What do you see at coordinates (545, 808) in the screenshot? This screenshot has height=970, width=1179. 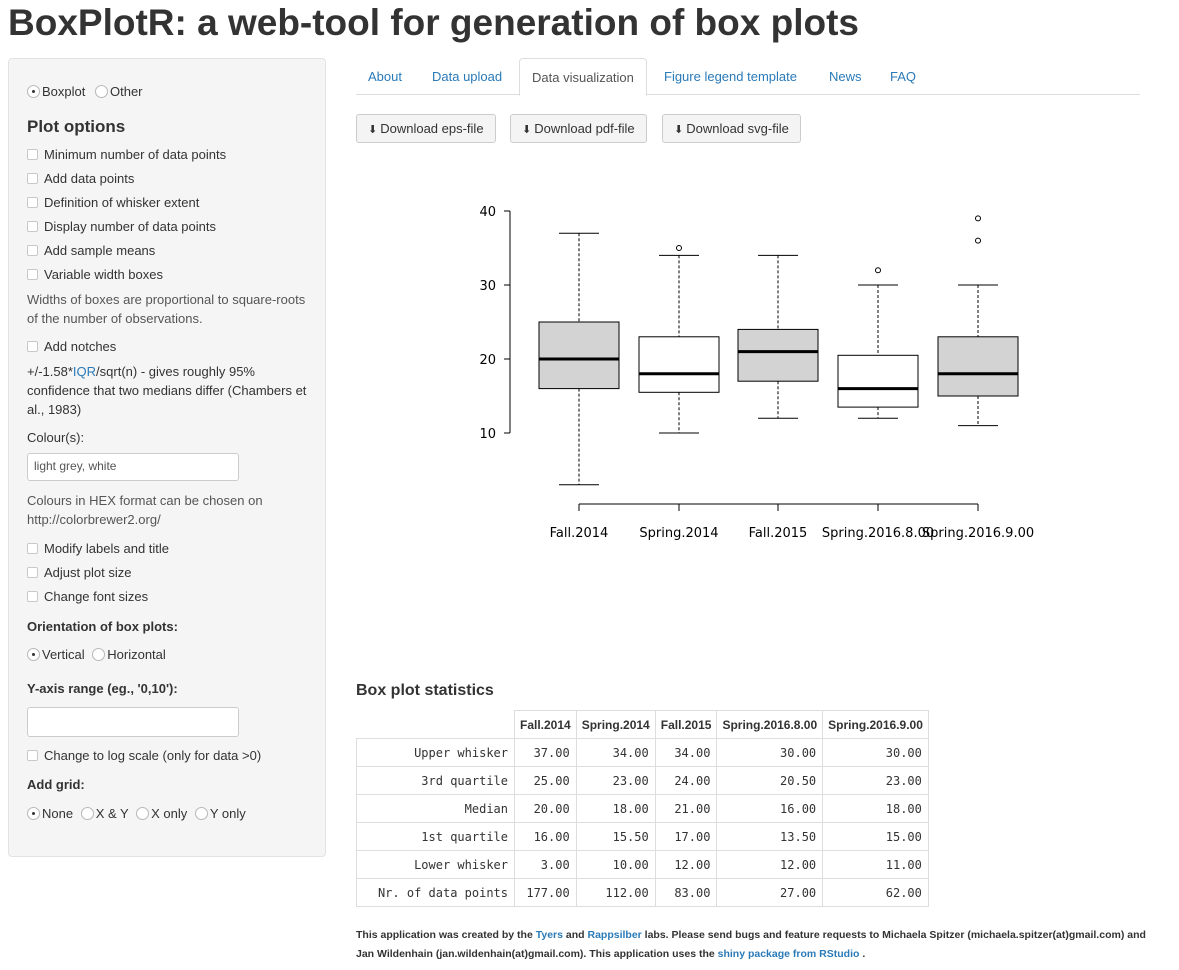 I see `stats-cell: 20.00` at bounding box center [545, 808].